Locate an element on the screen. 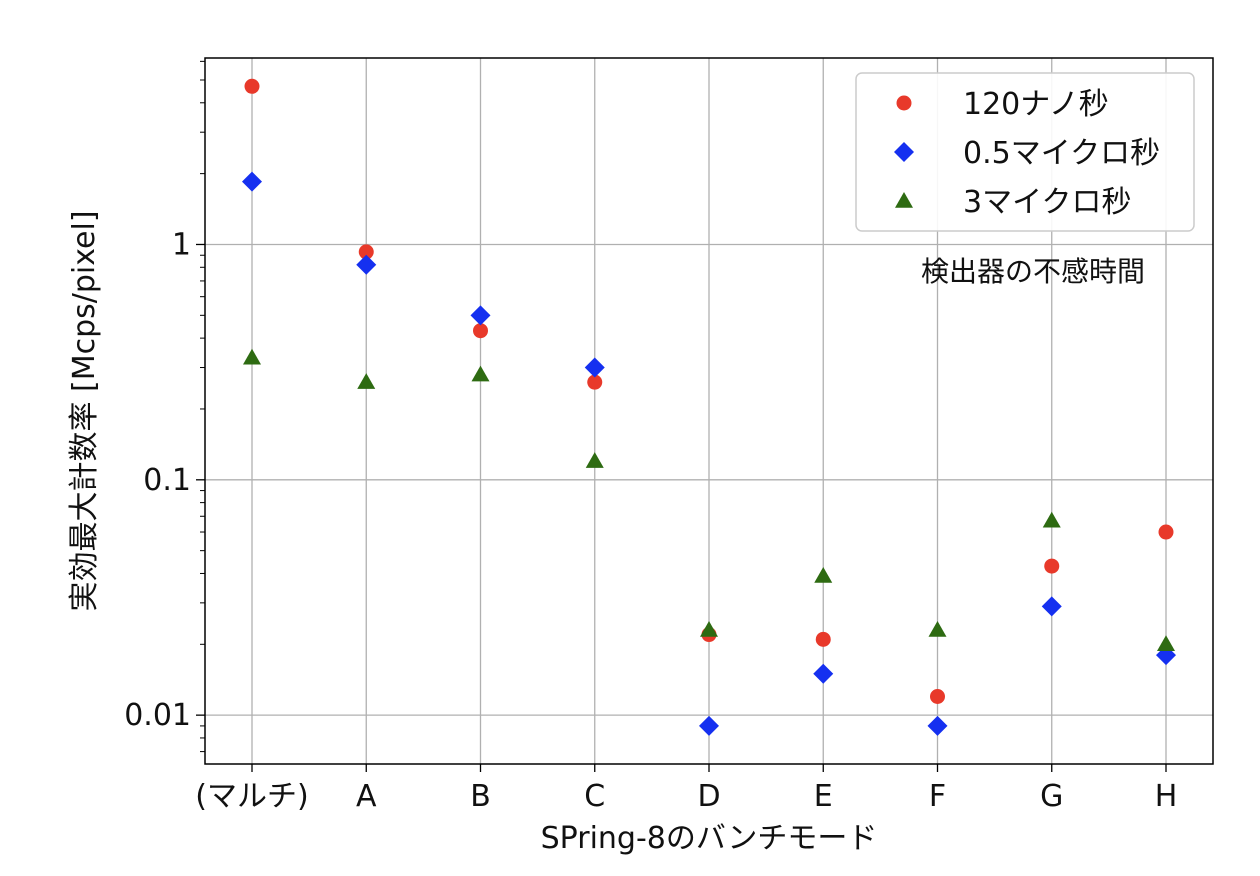  y-tick-label: 0.1 is located at coordinates (167, 480).